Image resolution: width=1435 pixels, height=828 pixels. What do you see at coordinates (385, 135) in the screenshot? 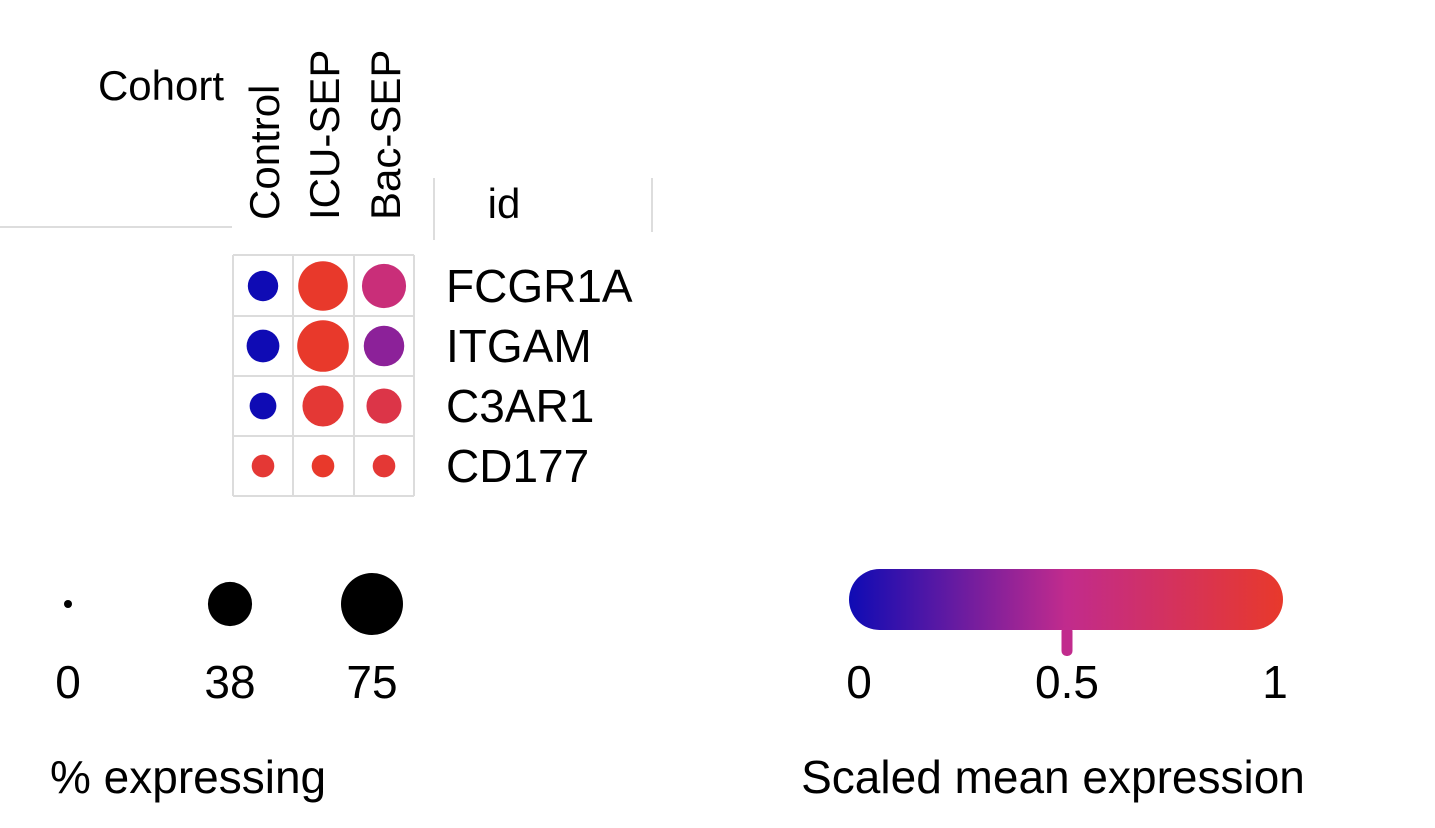
I see `column-label-bac-sep: Bac-SEP` at bounding box center [385, 135].